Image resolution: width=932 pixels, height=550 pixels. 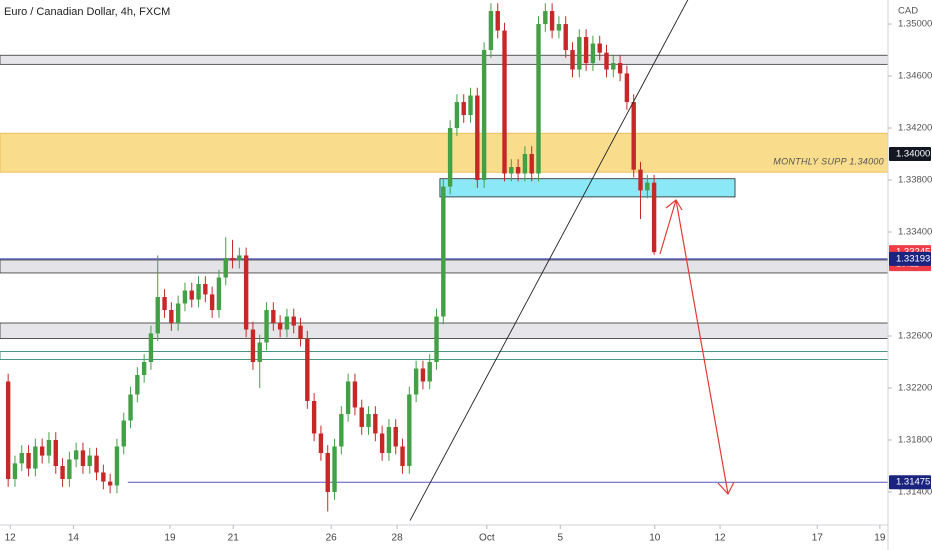 I want to click on x-tick-label: Oct, so click(x=487, y=538).